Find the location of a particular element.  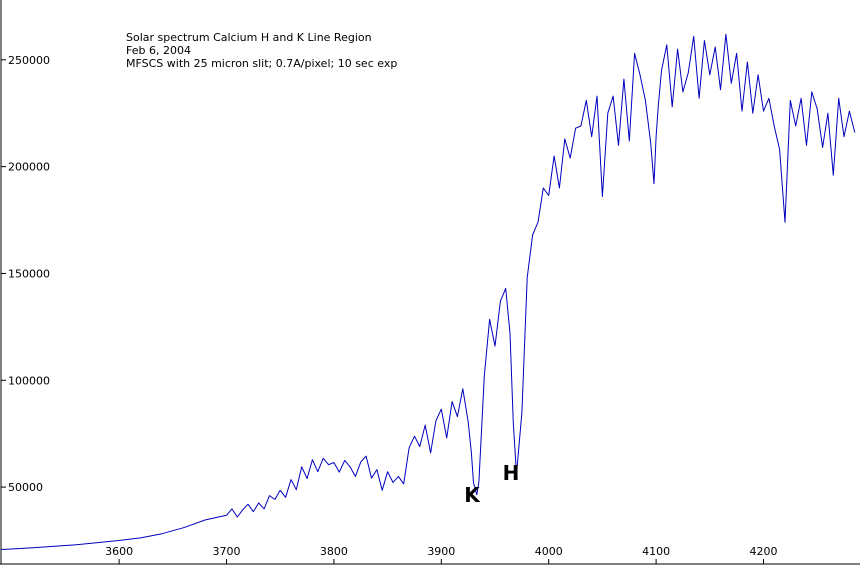

y-tick-label: 50000 is located at coordinates (25, 487).